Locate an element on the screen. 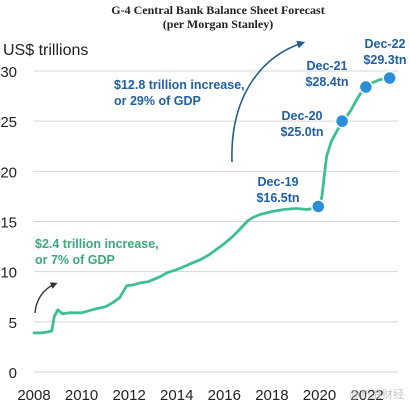  data-markers is located at coordinates (354, 142).